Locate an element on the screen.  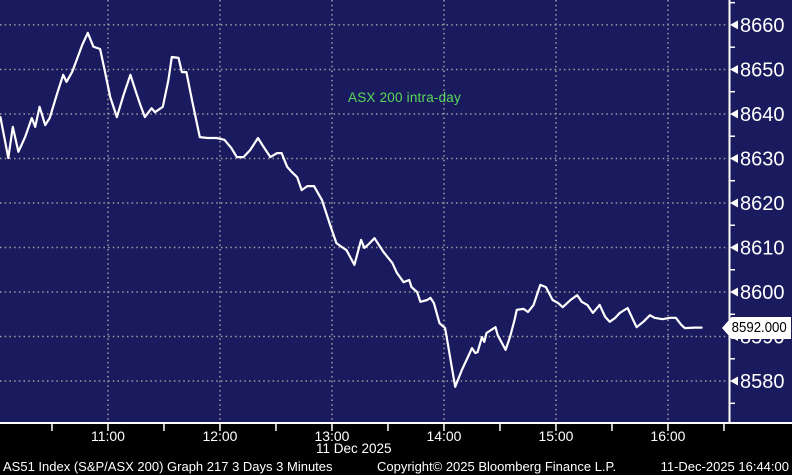
last-price-value: 8592.000 is located at coordinates (759, 327).